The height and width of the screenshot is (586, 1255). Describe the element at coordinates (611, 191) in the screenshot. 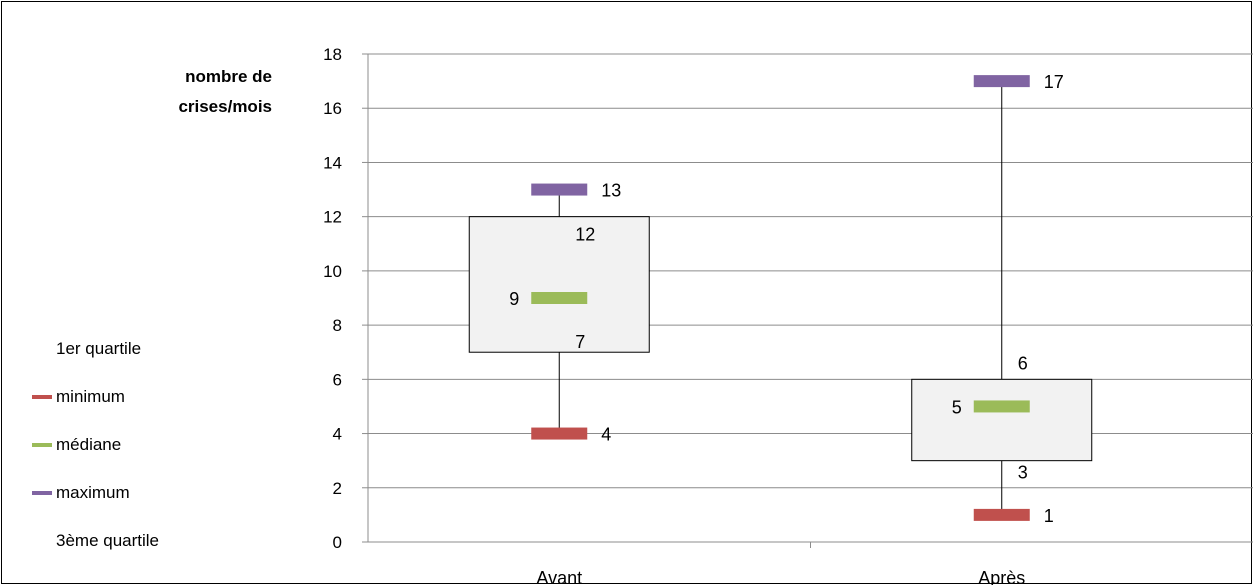

I see `maximum-data-label: 13` at that location.